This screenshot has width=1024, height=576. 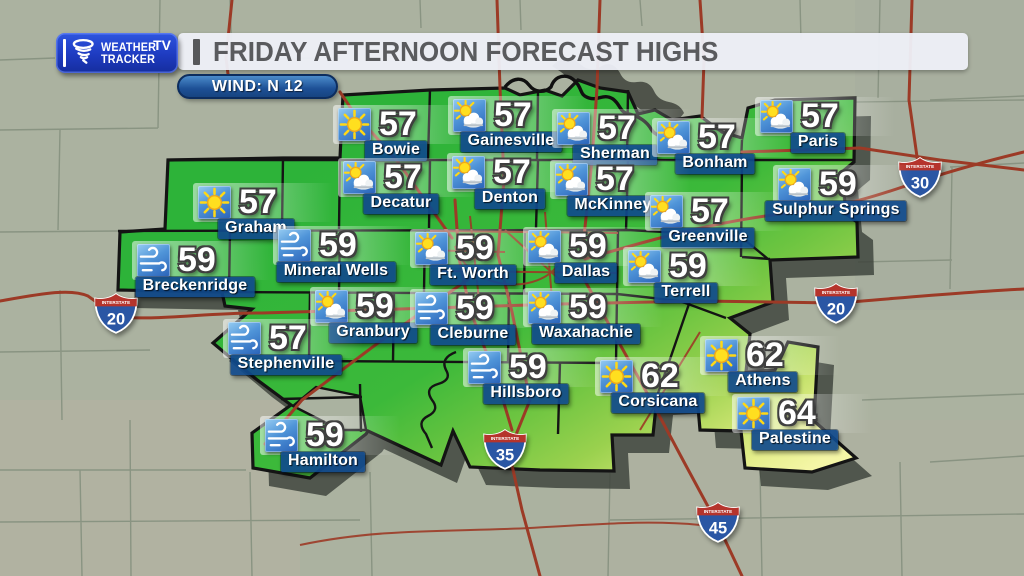 What do you see at coordinates (323, 462) in the screenshot?
I see `city-name-badge: Hamilton` at bounding box center [323, 462].